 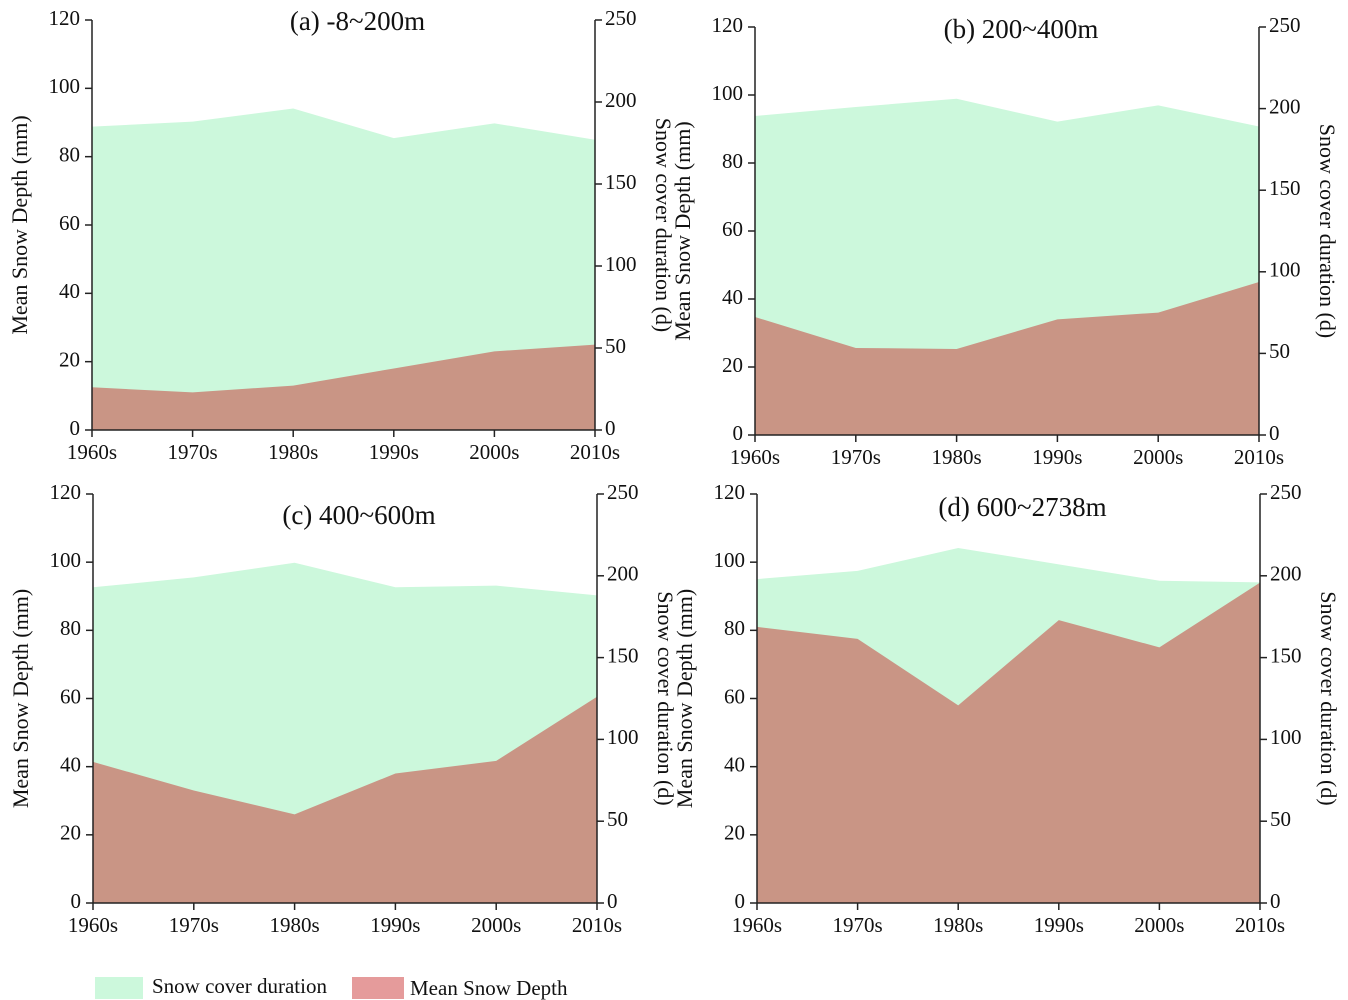 I want to click on legend-label: Snow cover duration, so click(x=239, y=986).